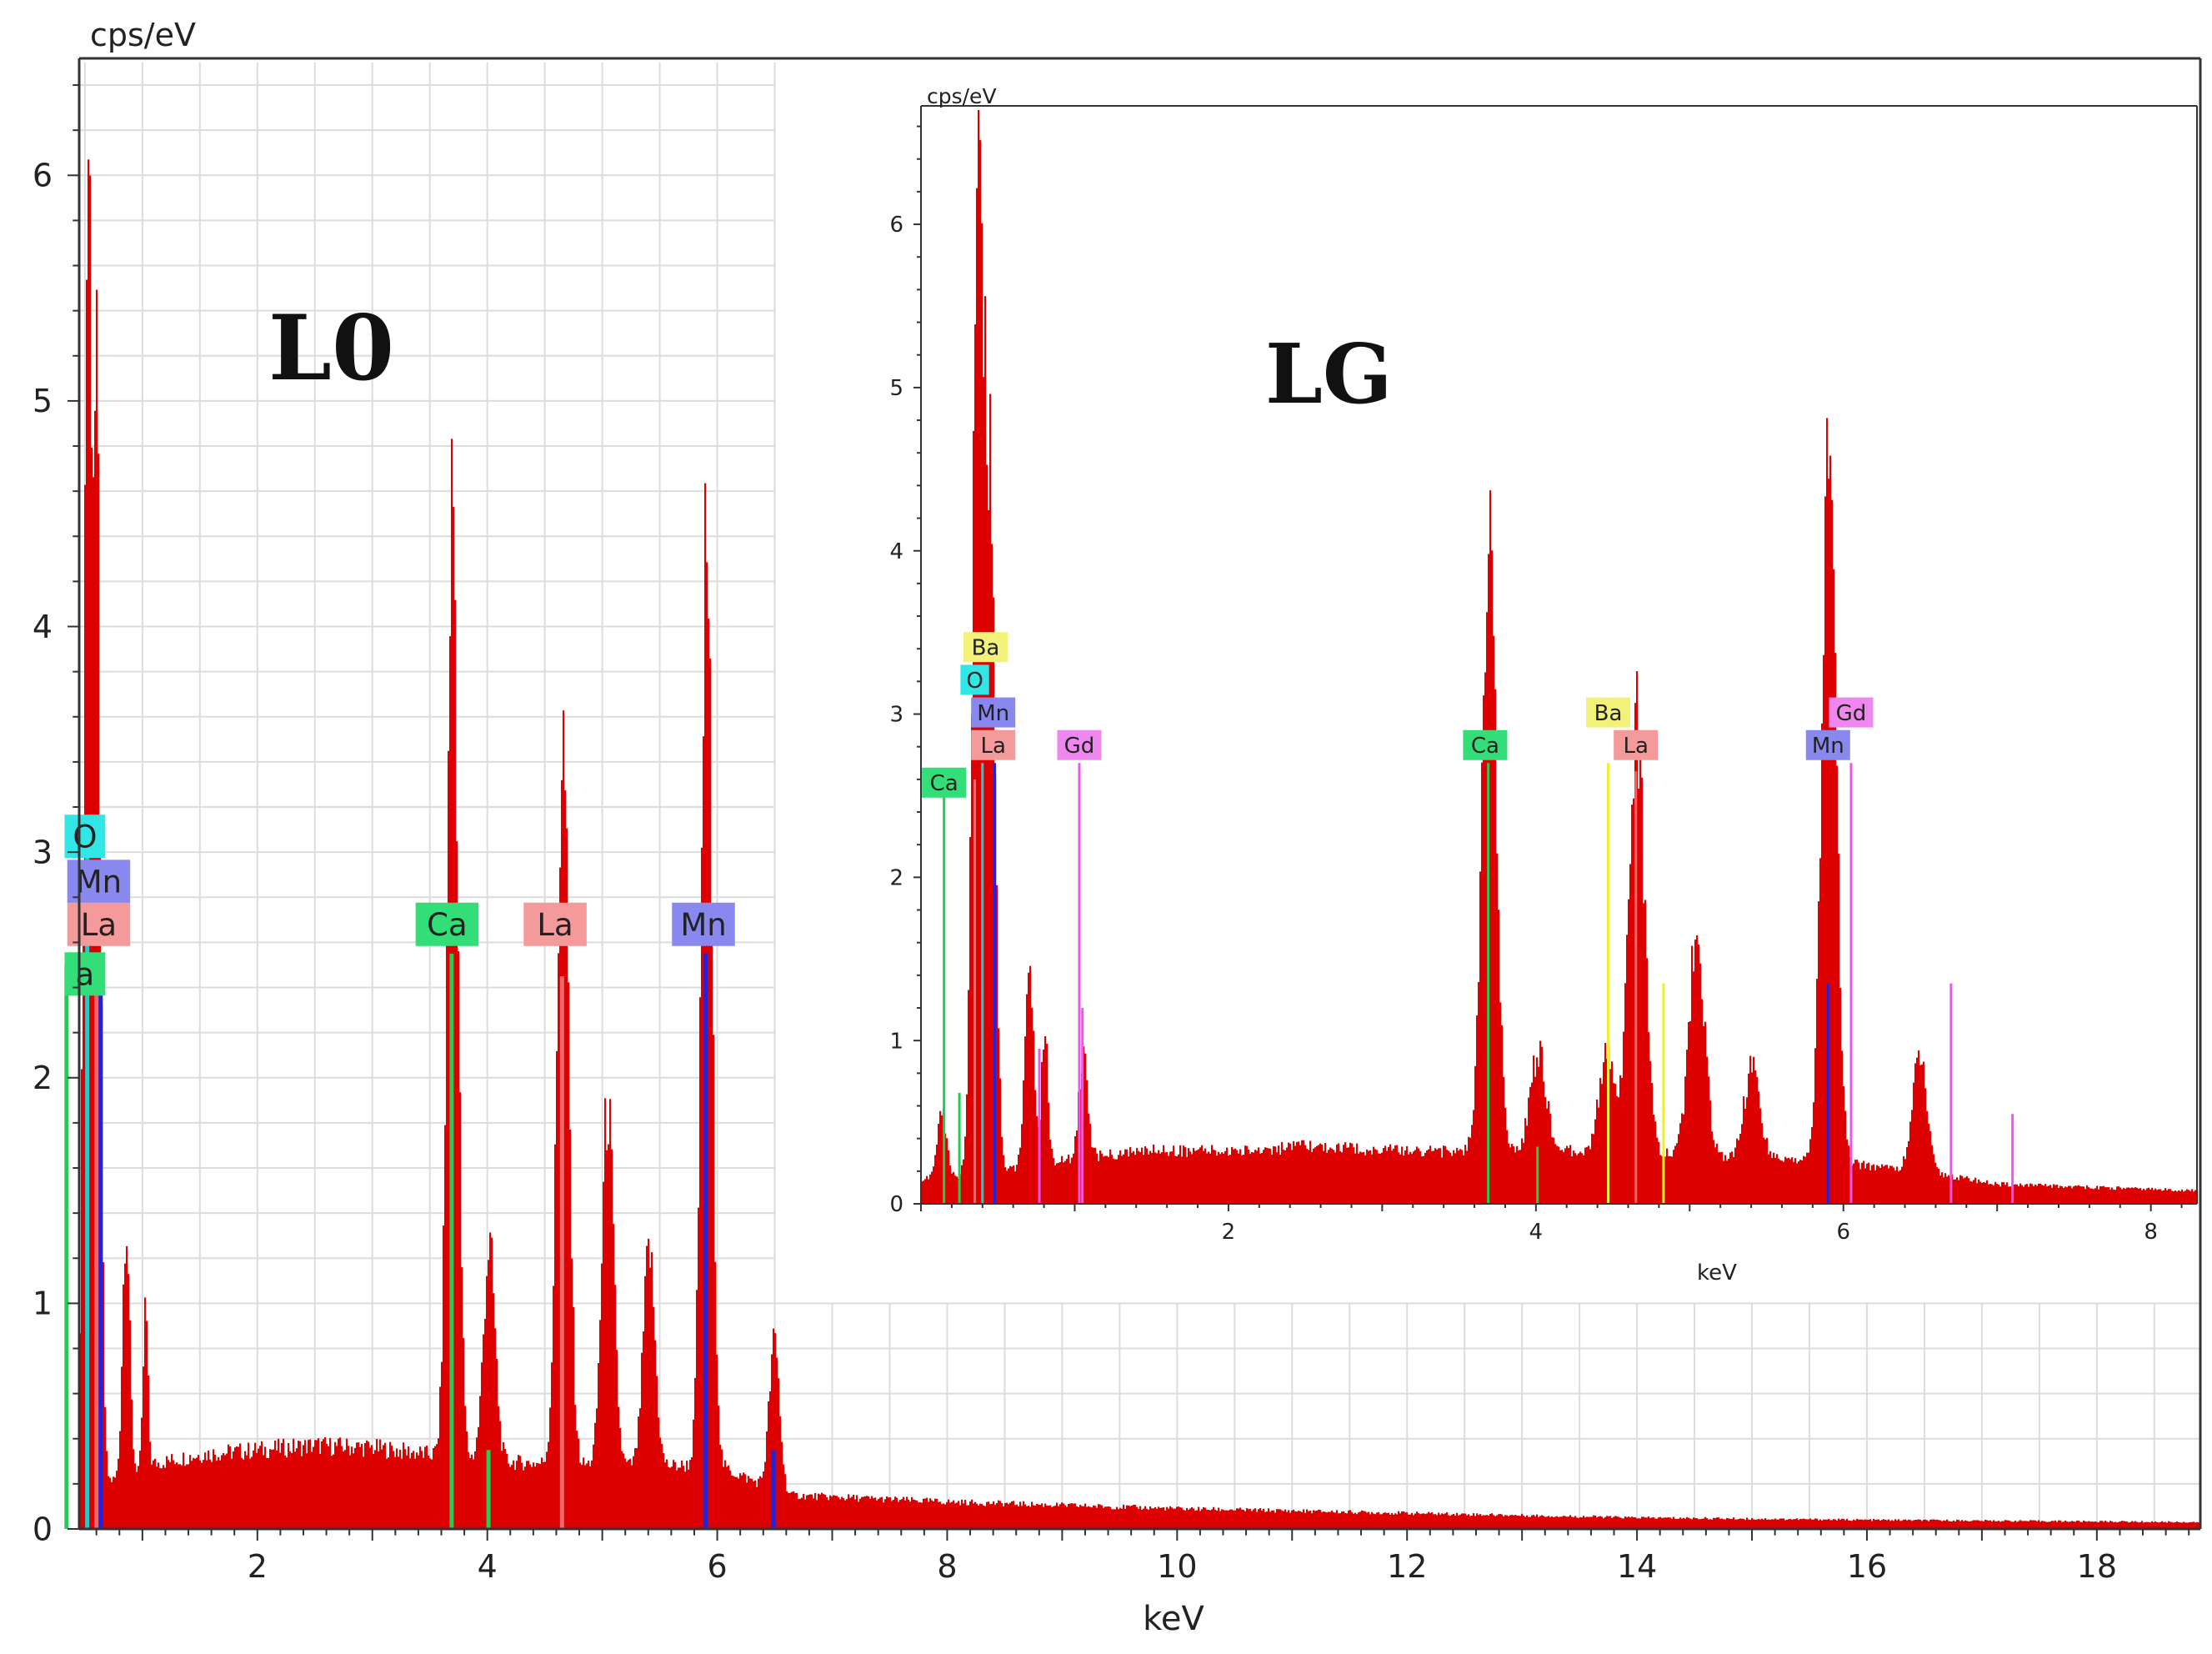 This screenshot has height=1654, width=2212. What do you see at coordinates (1828, 746) in the screenshot?
I see `element-label-text: Mn` at bounding box center [1828, 746].